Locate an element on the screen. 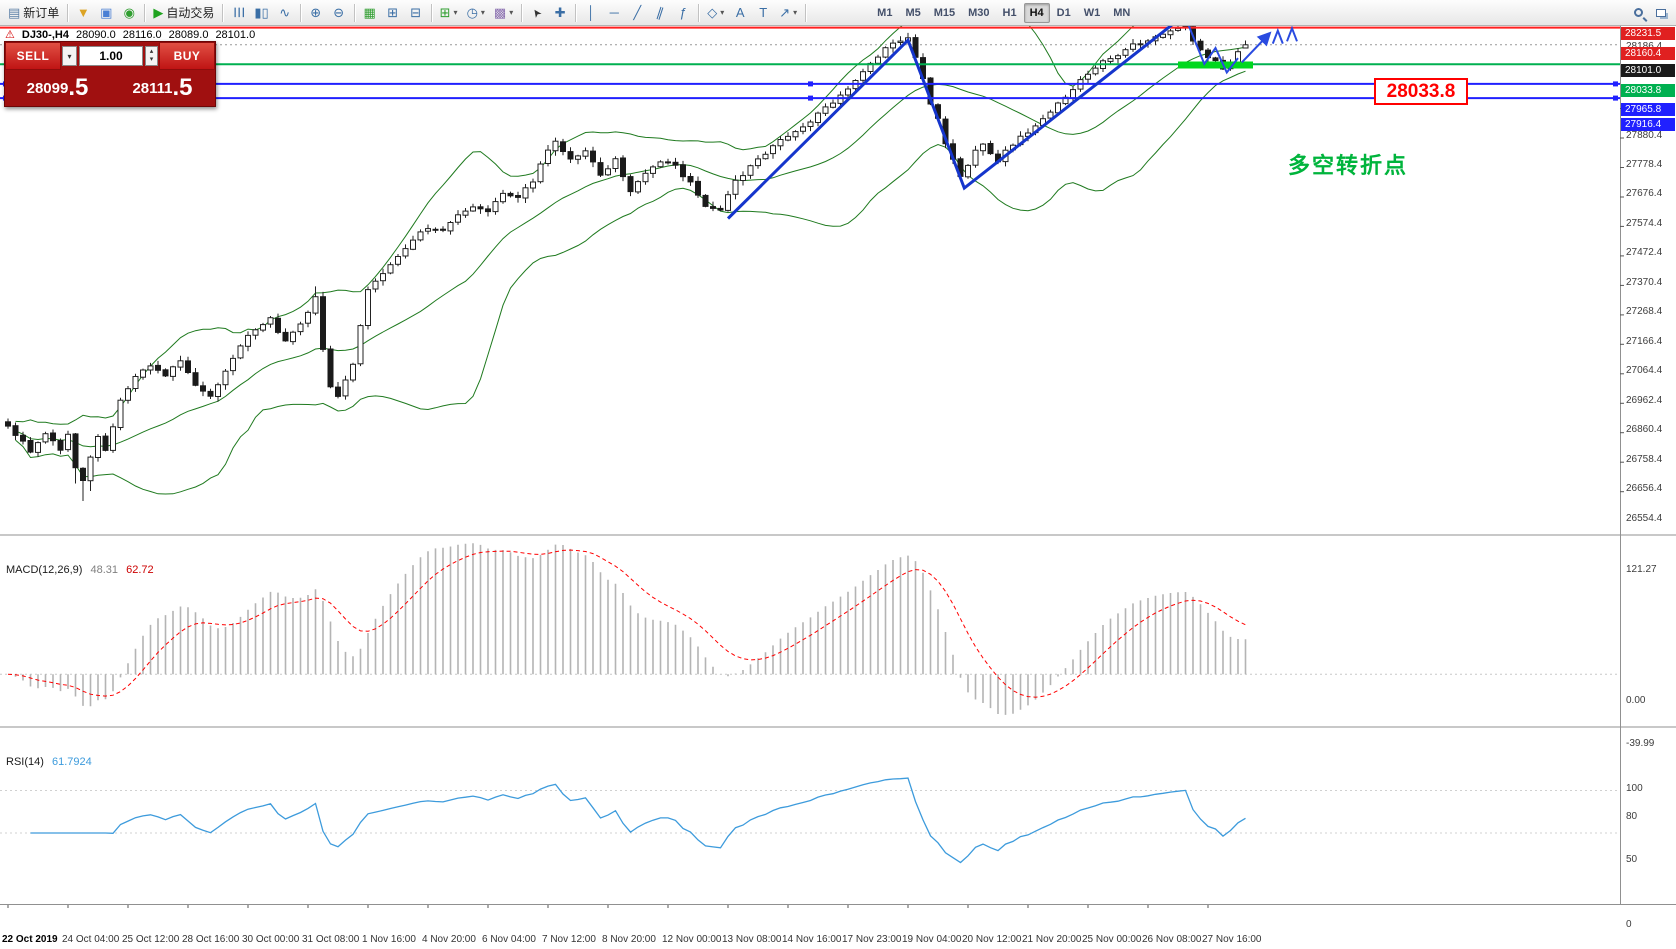 This screenshot has height=949, width=1676. zoom-out-button: ⊖ is located at coordinates (339, 13).